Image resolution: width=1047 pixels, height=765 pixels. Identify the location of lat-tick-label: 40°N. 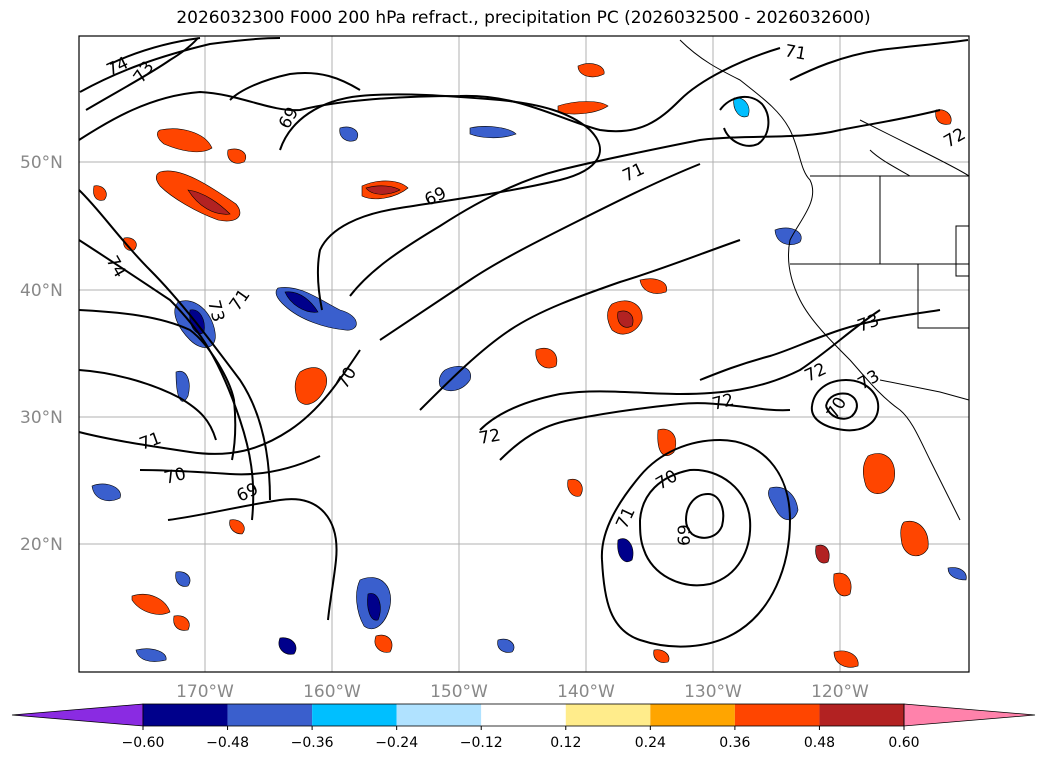
(41, 291).